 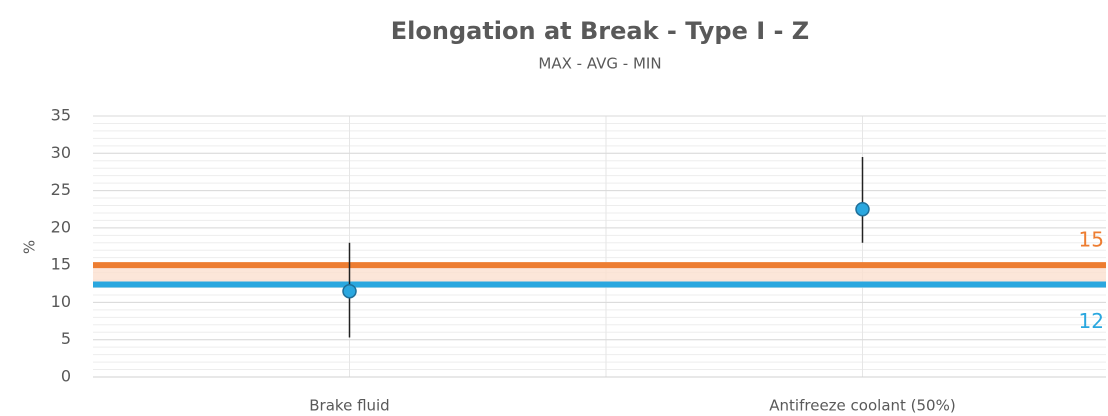 I want to click on x-tick-label: Antifreeze coolant (50%), so click(x=862, y=406).